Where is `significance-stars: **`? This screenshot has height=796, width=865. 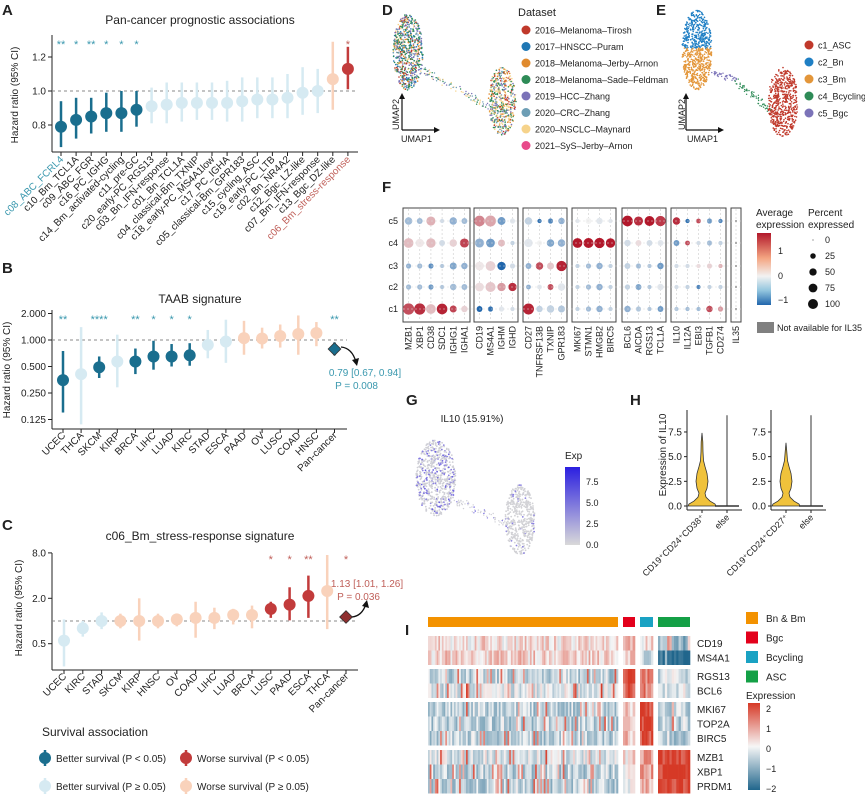 significance-stars: ** is located at coordinates (61, 45).